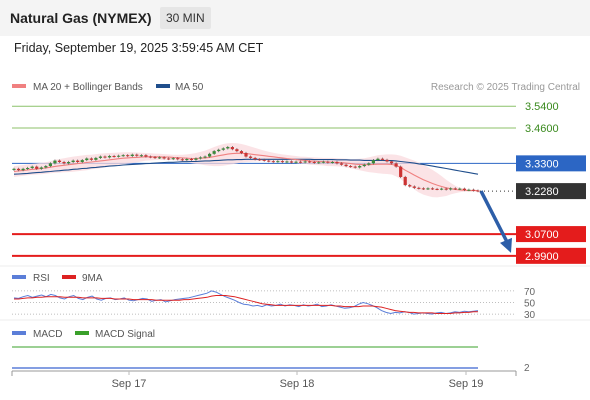  What do you see at coordinates (163, 86) in the screenshot?
I see `legend-swatch-ma50` at bounding box center [163, 86].